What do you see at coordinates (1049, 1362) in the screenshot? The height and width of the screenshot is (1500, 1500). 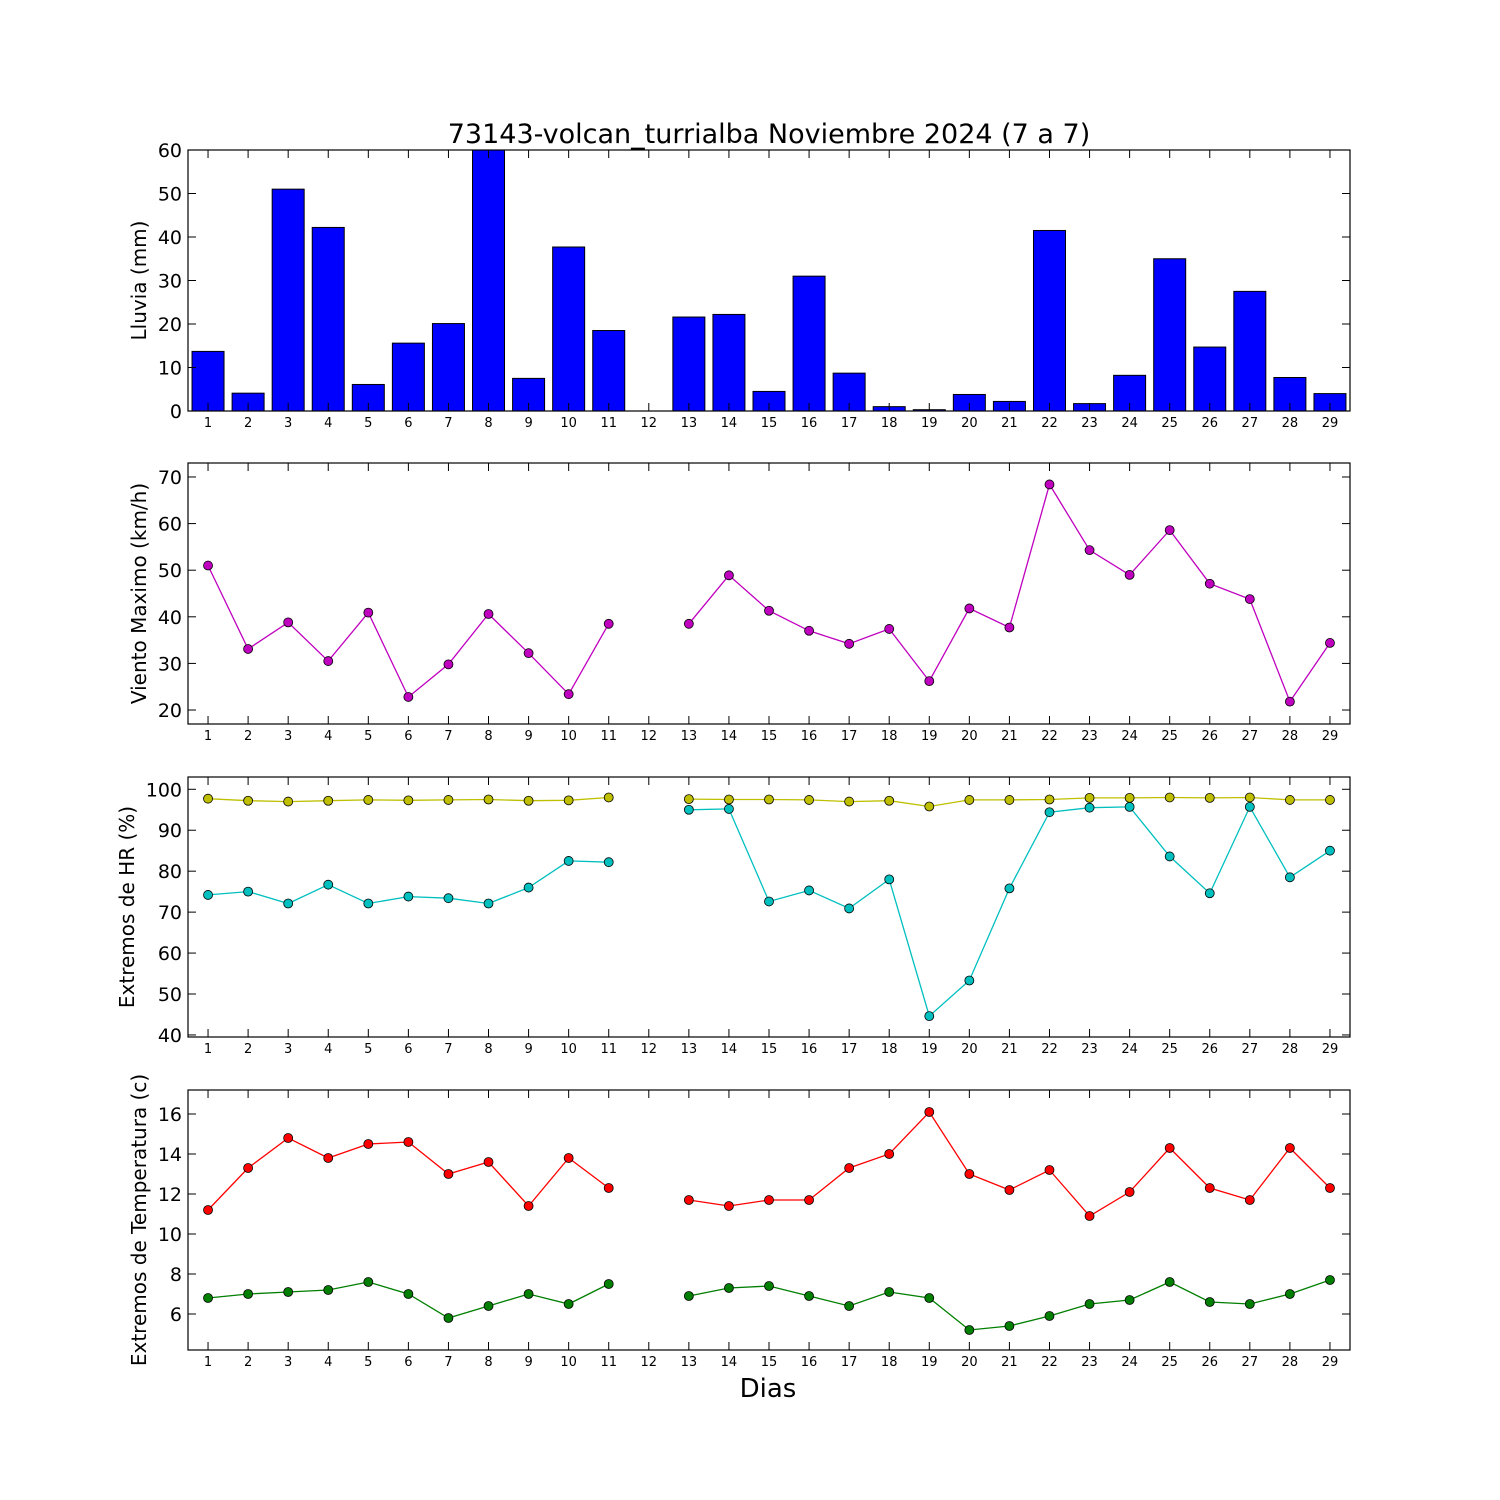 I see `x-tick-label: 22` at bounding box center [1049, 1362].